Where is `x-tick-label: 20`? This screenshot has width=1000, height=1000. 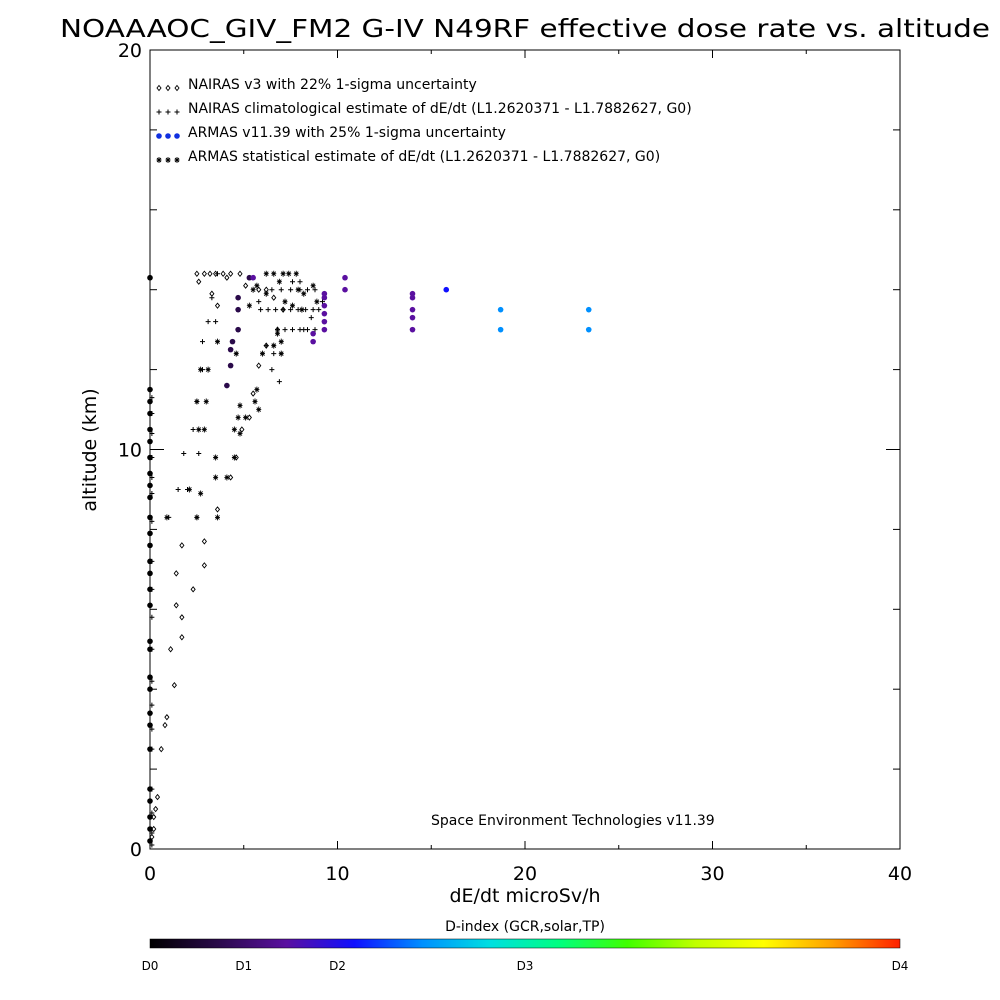
x-tick-label: 20 is located at coordinates (525, 874).